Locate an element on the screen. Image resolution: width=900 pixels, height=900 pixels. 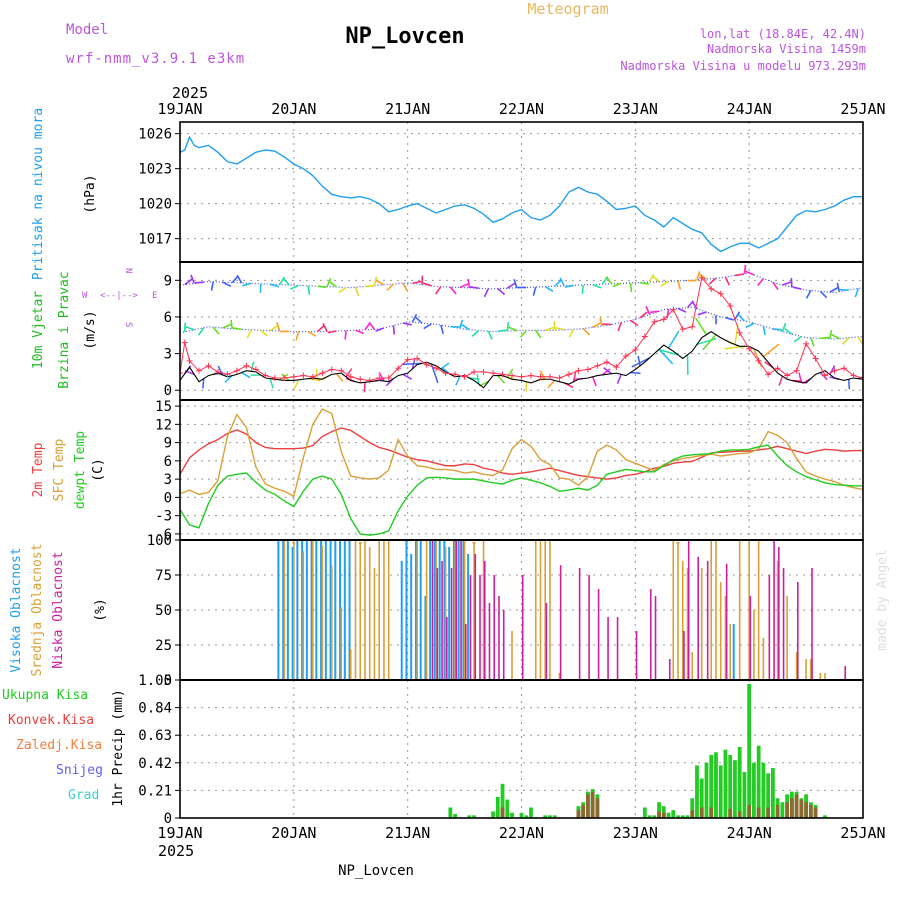
cloud-label-low: Niska Oblacnost is located at coordinates (58, 609).